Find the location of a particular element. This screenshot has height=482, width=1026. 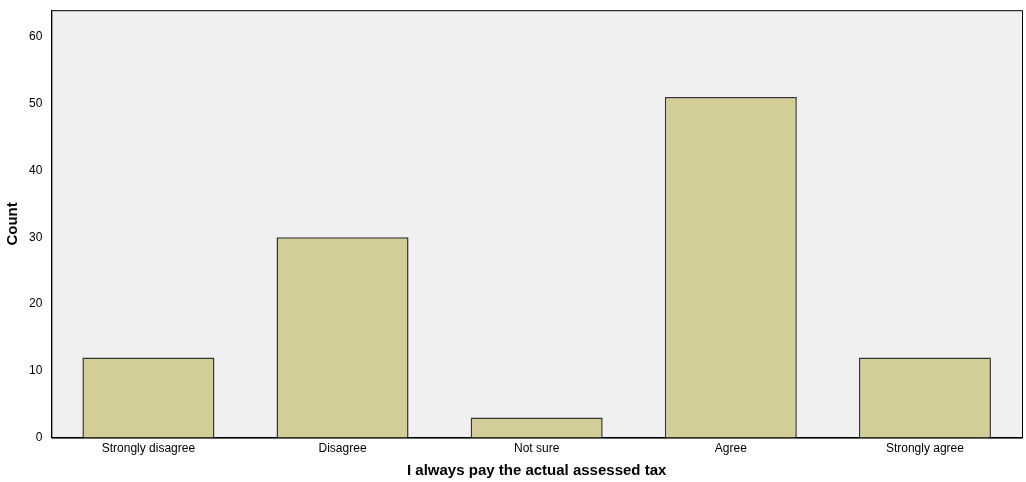

x-axis-title: I always pay the actual assessed tax is located at coordinates (537, 470).